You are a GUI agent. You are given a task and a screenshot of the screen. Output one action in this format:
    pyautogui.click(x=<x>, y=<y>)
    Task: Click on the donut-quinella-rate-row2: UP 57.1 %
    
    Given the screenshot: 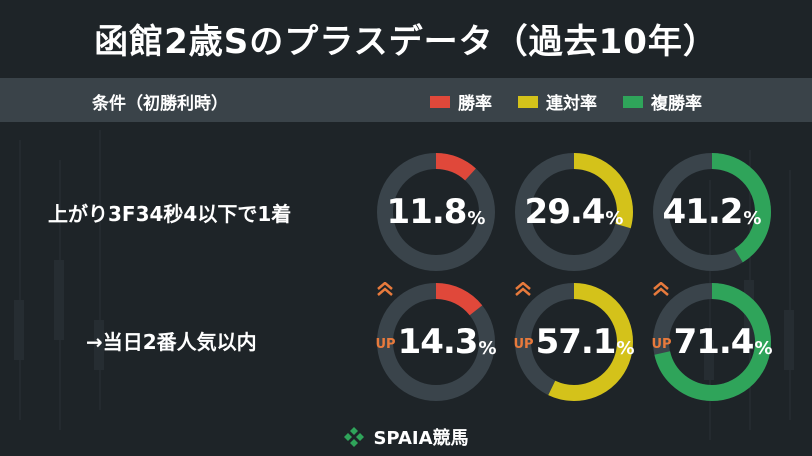 What is the action you would take?
    pyautogui.click(x=574, y=342)
    